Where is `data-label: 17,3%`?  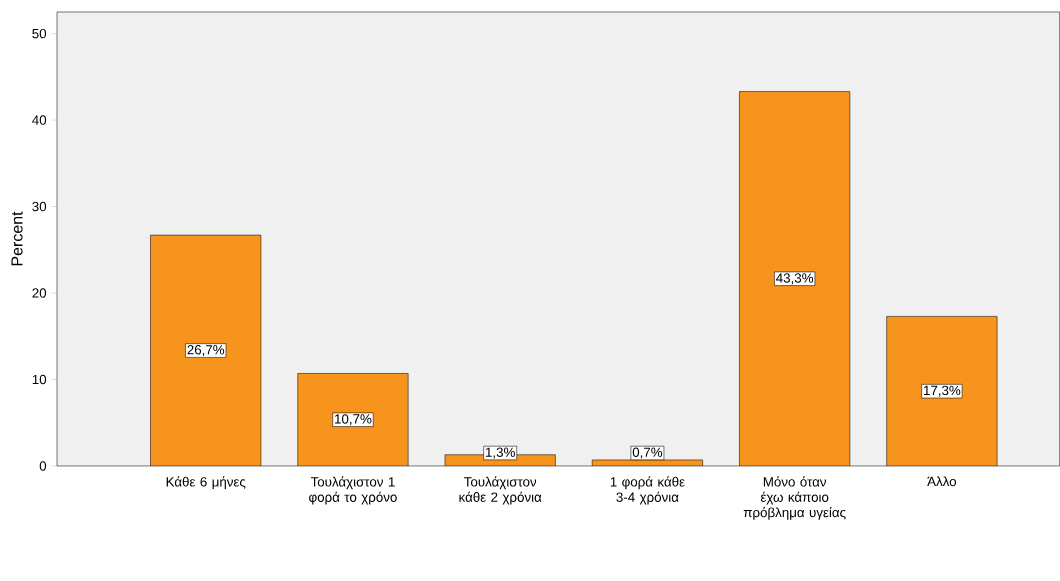 data-label: 17,3% is located at coordinates (942, 391).